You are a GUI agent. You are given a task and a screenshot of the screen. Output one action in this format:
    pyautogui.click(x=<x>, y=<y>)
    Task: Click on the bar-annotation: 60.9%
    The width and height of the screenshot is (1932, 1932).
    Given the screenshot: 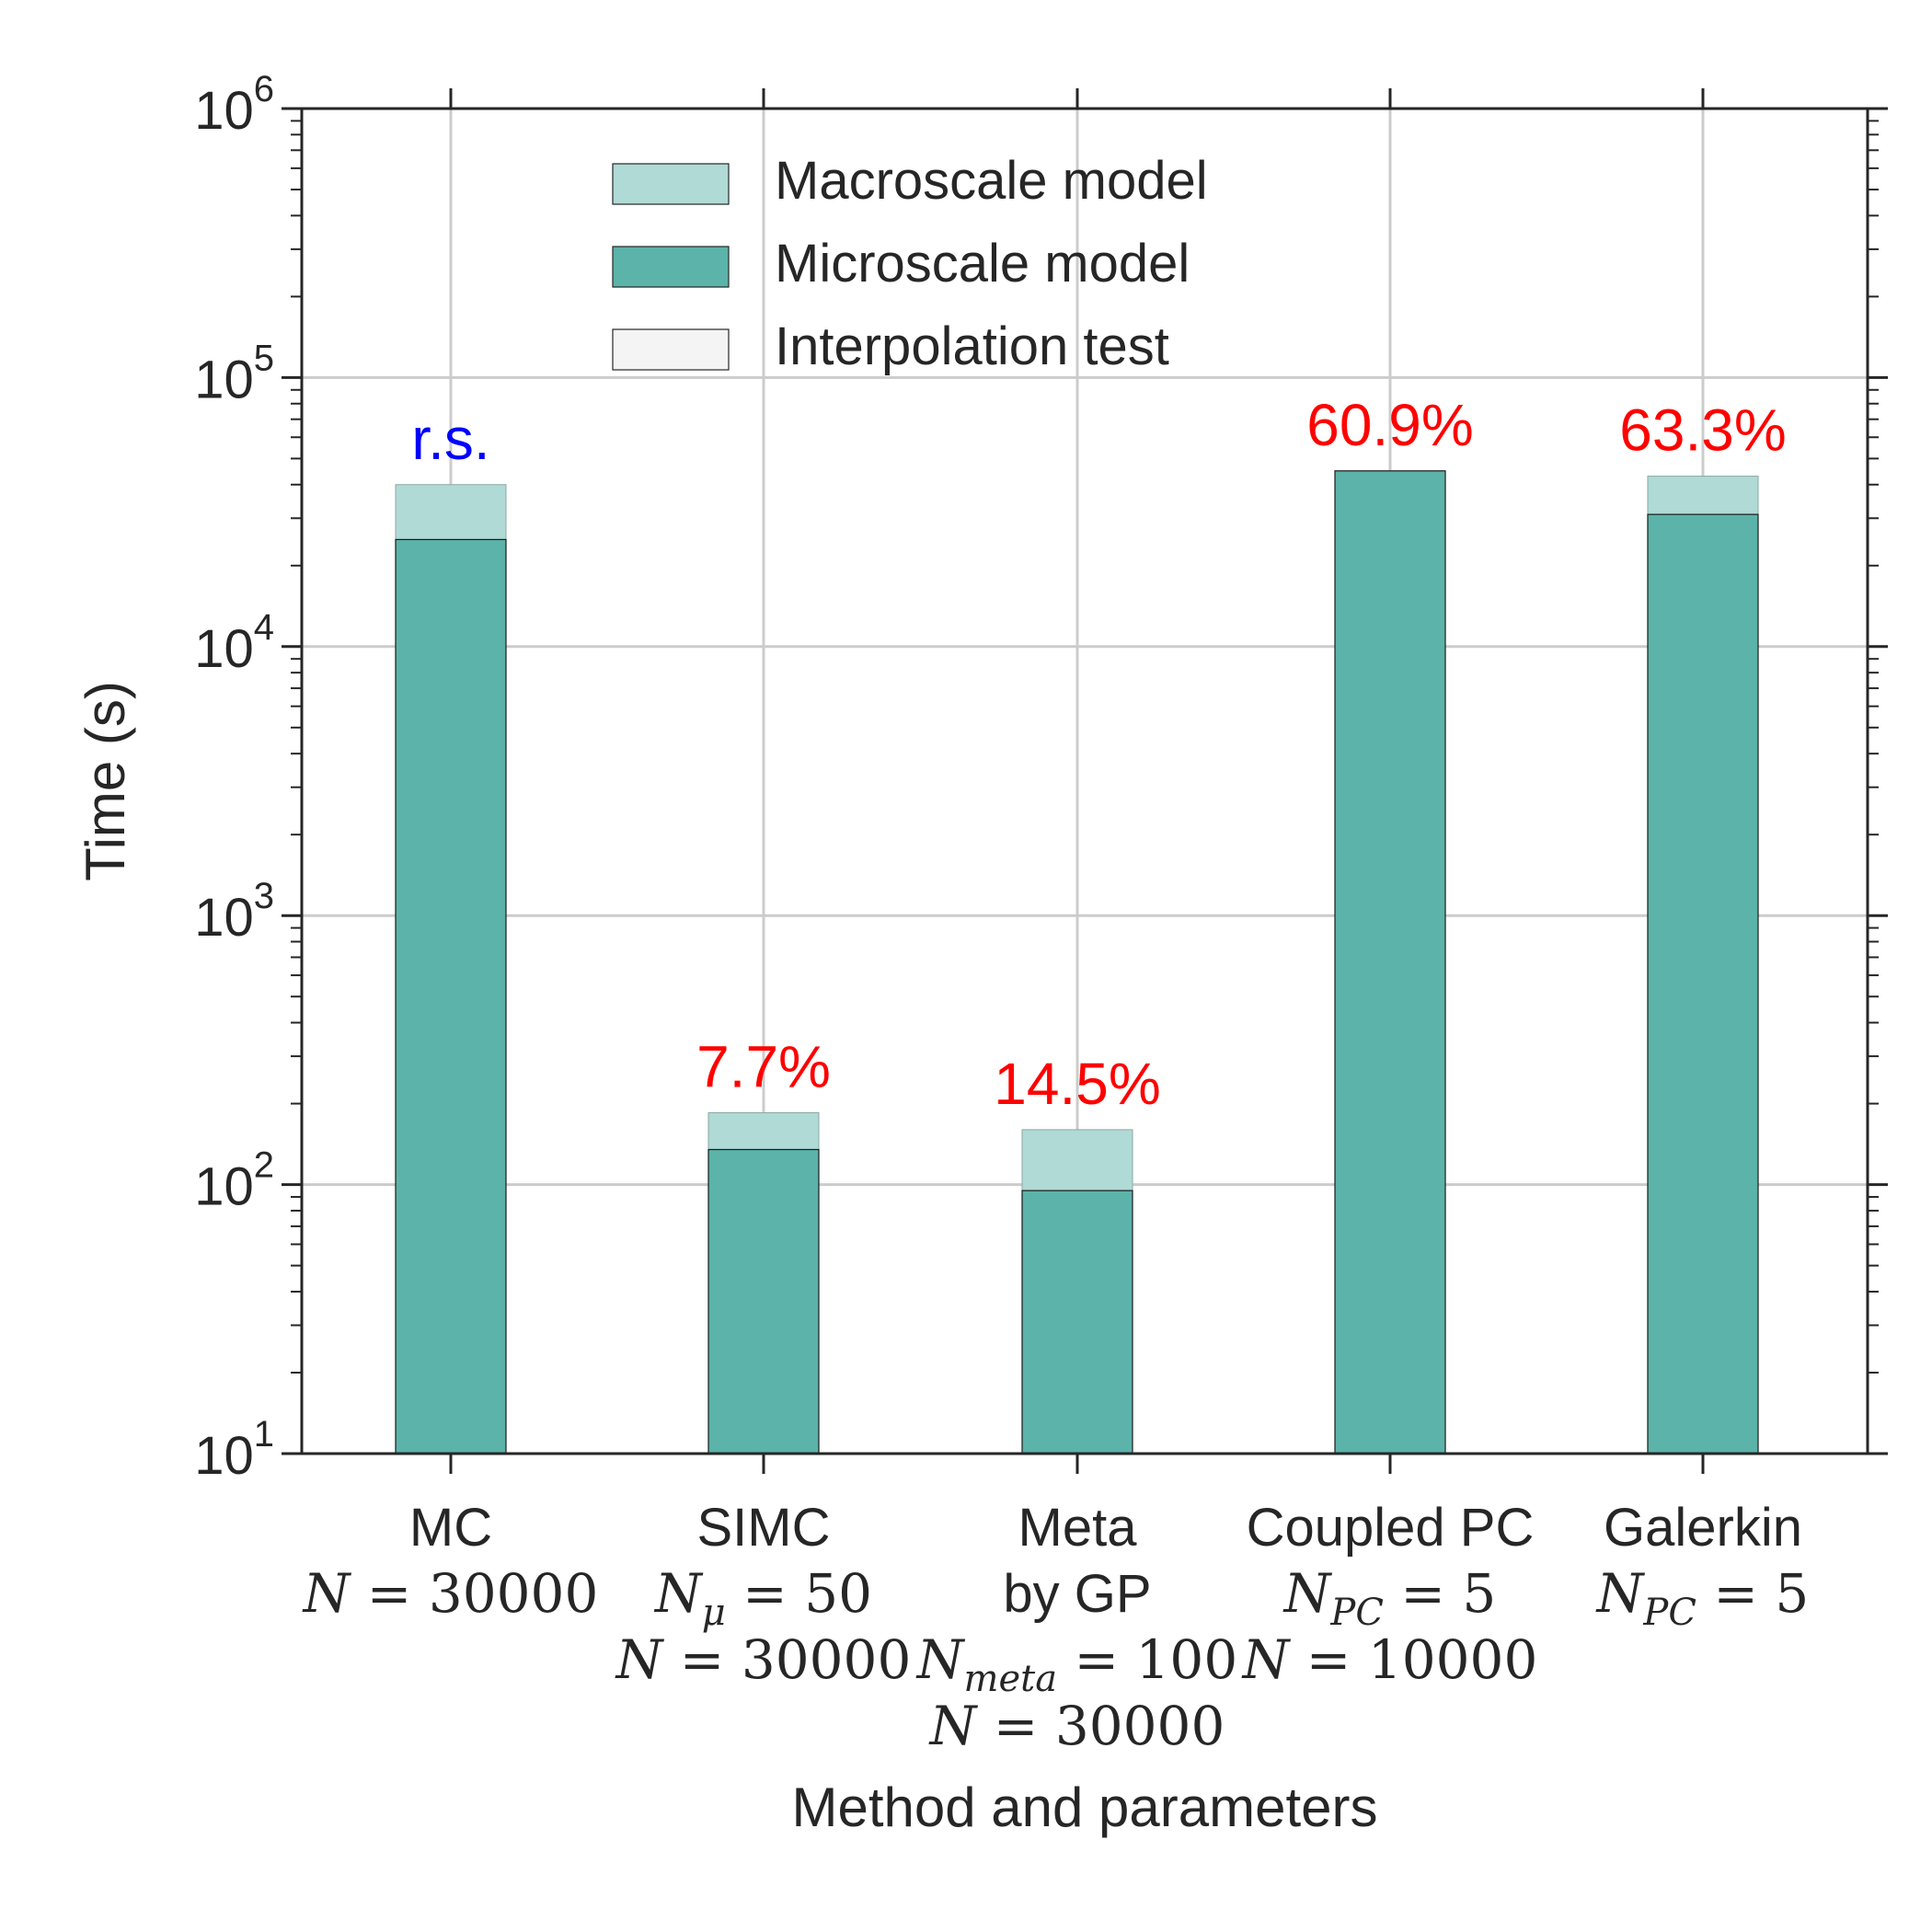 What is the action you would take?
    pyautogui.click(x=1389, y=425)
    